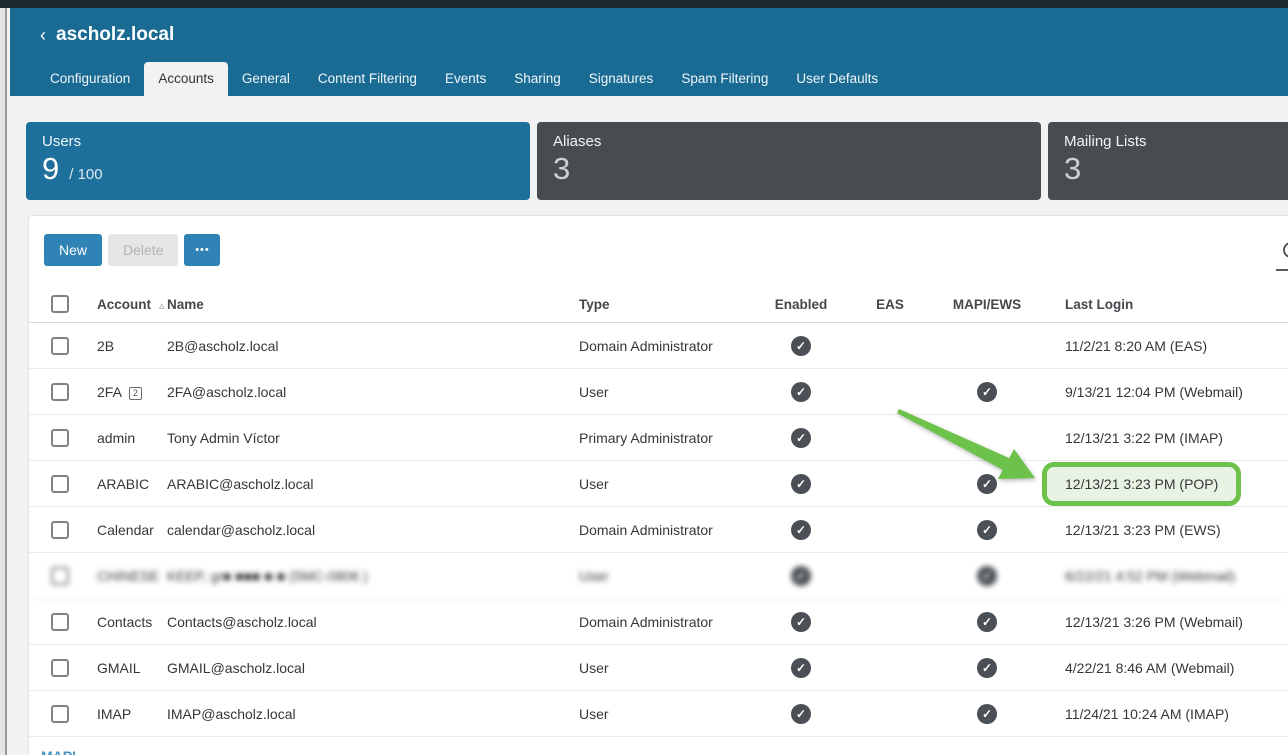 The width and height of the screenshot is (1288, 755). Describe the element at coordinates (202, 250) in the screenshot. I see `more-actions-button: •••` at that location.